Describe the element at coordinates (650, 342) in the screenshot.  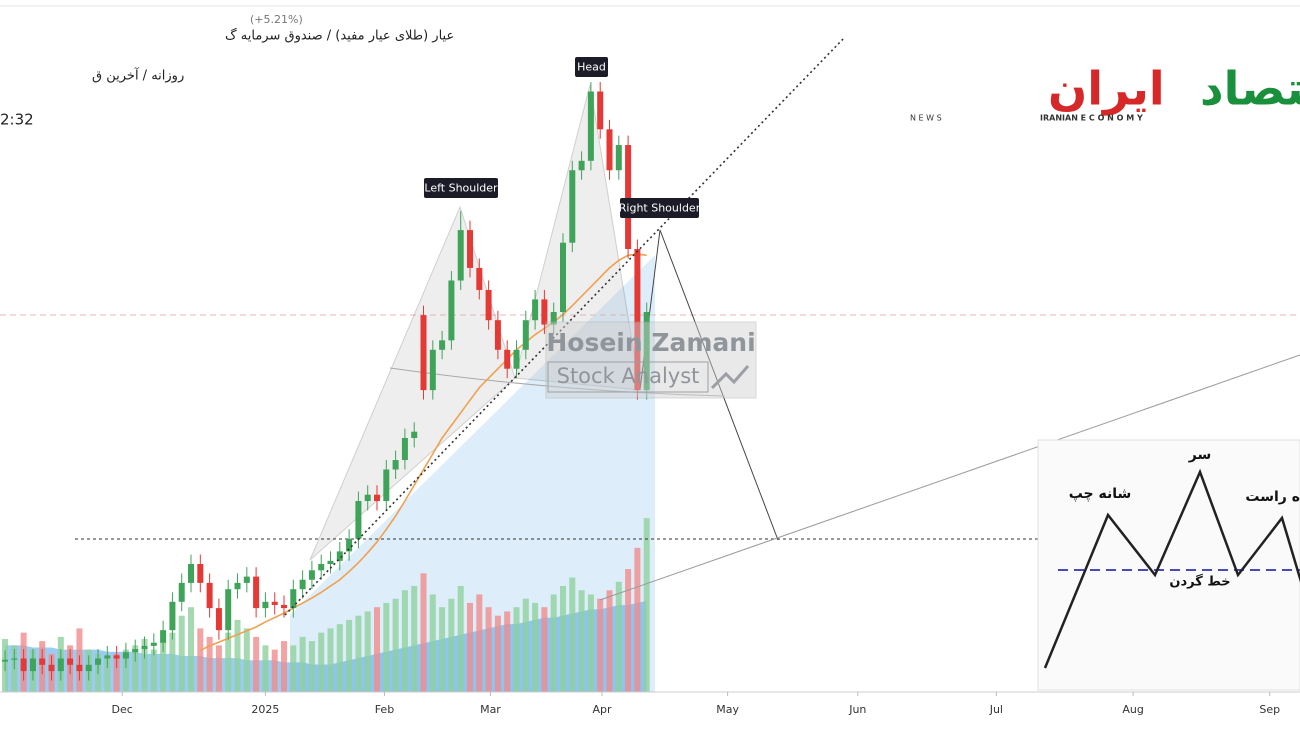
I see `watermark-name: Hosein Zamani` at that location.